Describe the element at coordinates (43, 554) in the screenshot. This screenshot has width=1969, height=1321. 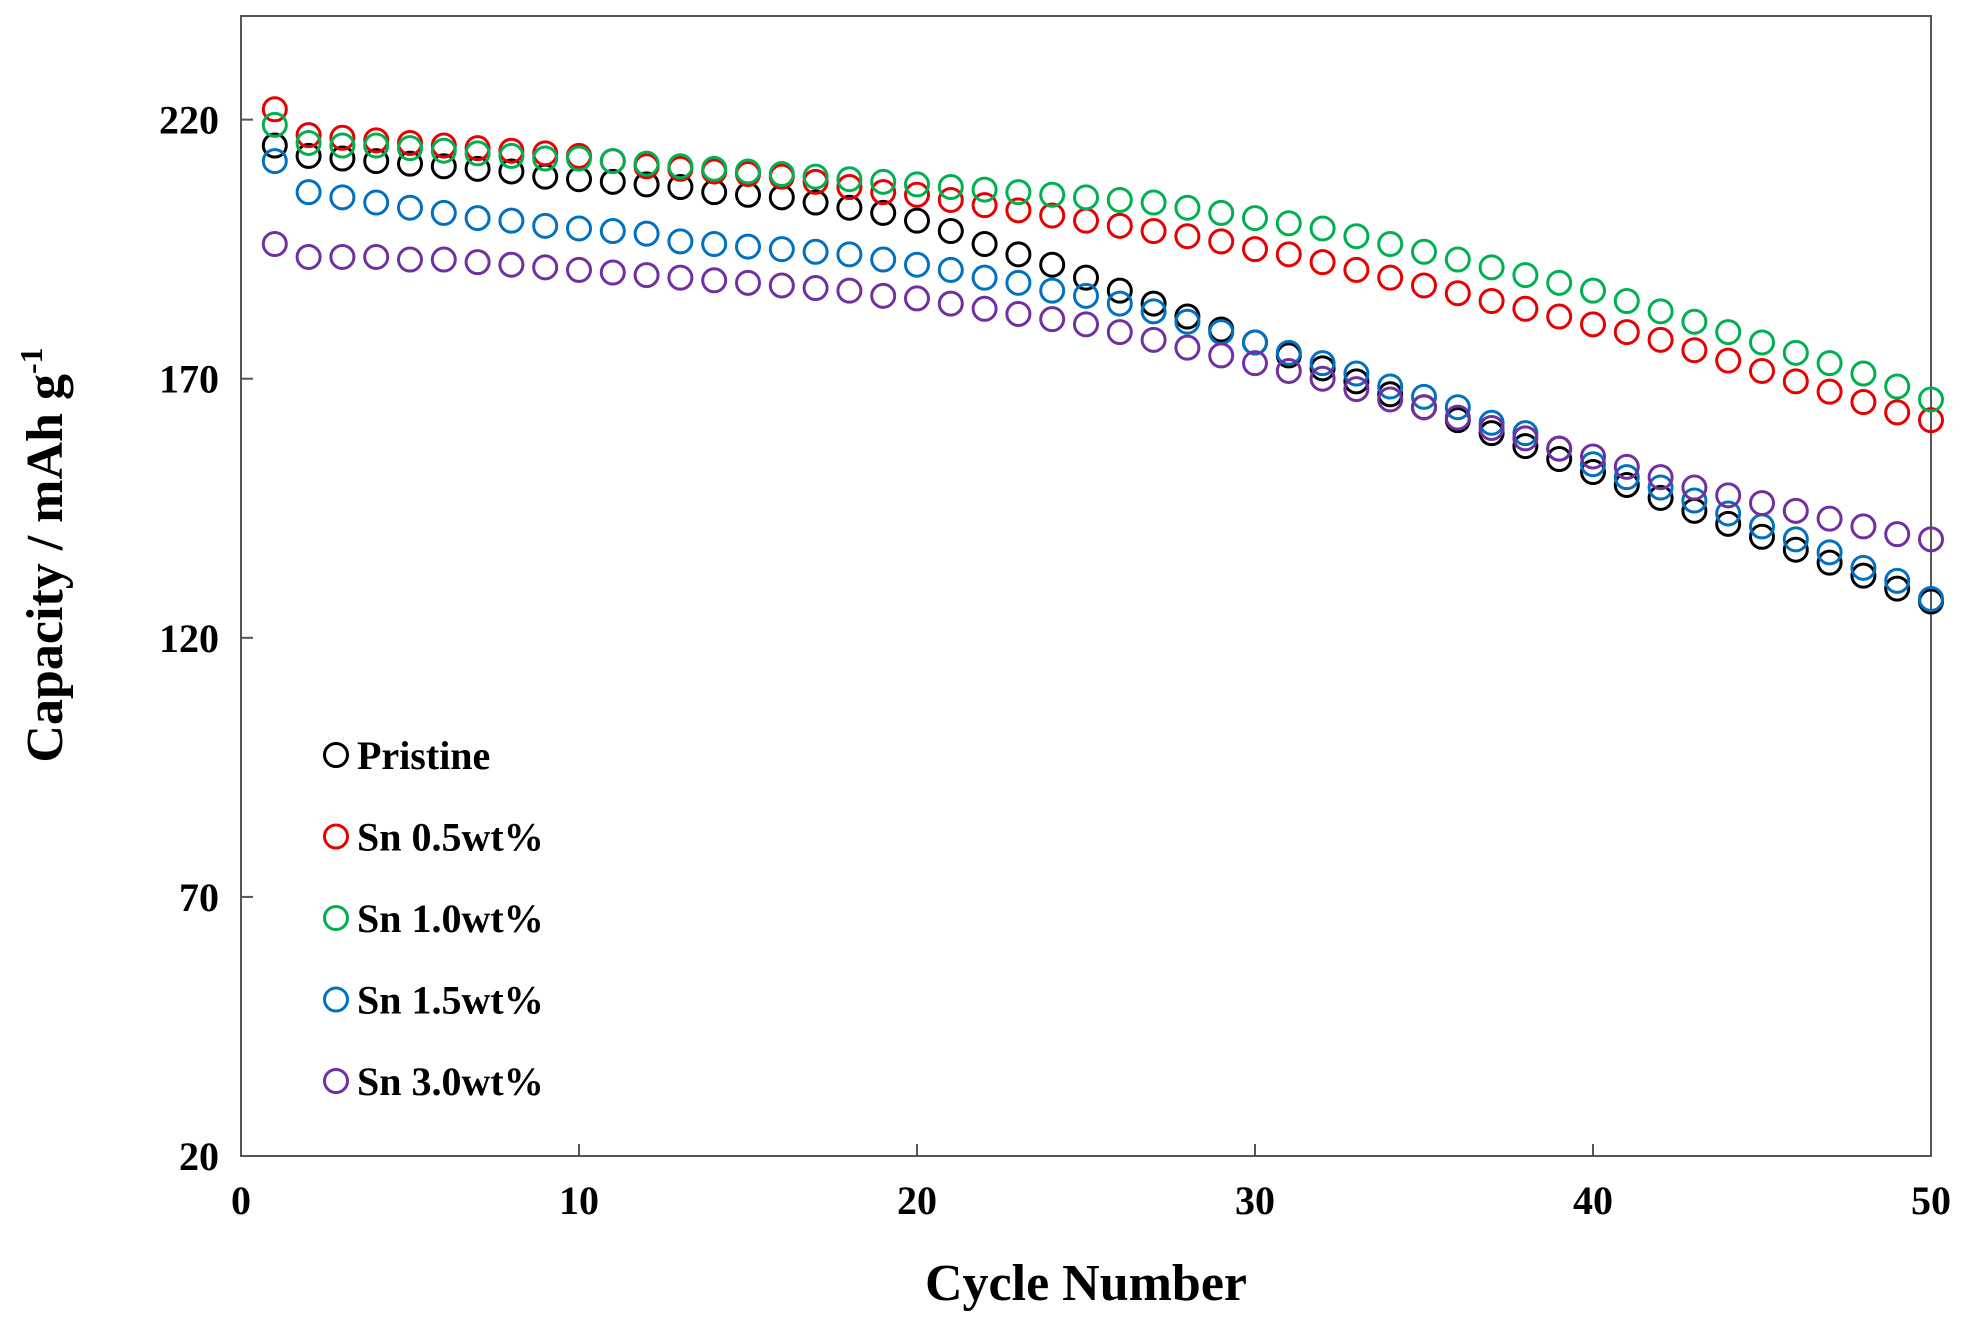
I see `y-axis-title: Capacity / mAh g-1` at that location.